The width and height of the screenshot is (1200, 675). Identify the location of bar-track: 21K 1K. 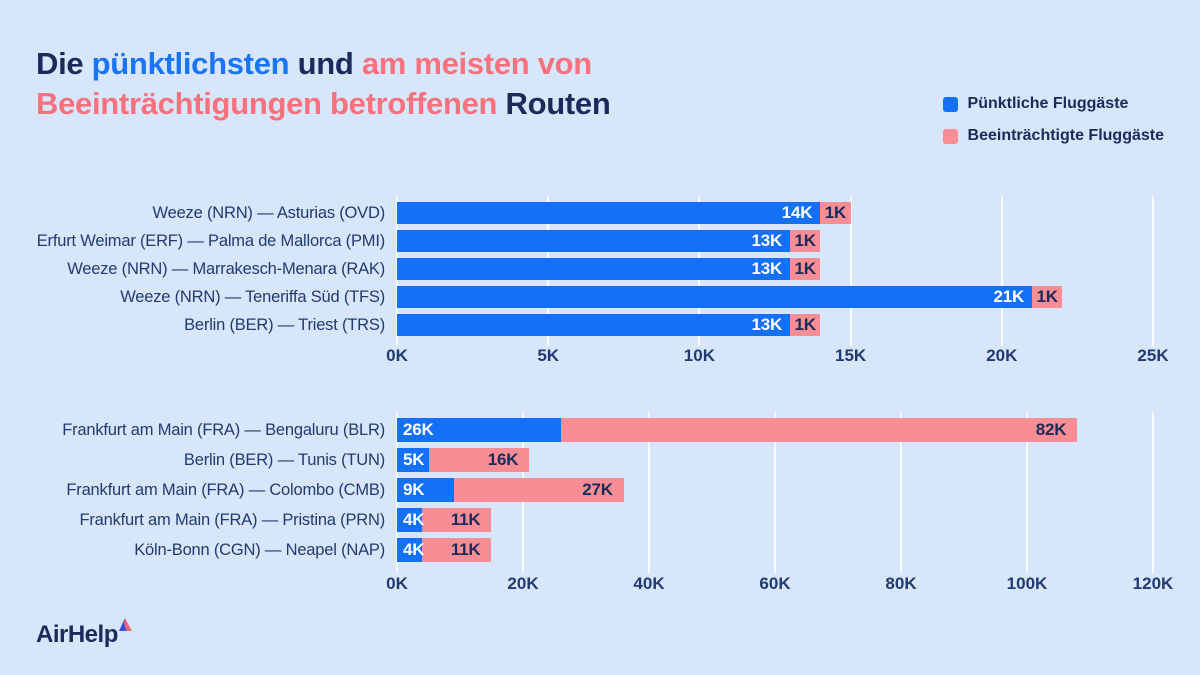
(775, 297).